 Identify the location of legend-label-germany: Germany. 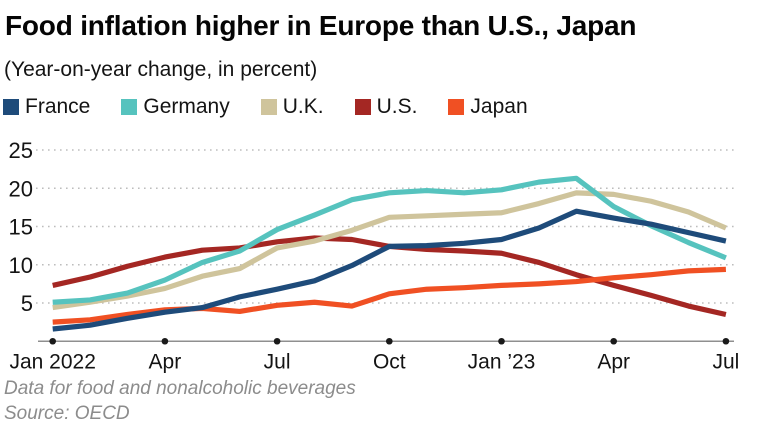
(186, 106).